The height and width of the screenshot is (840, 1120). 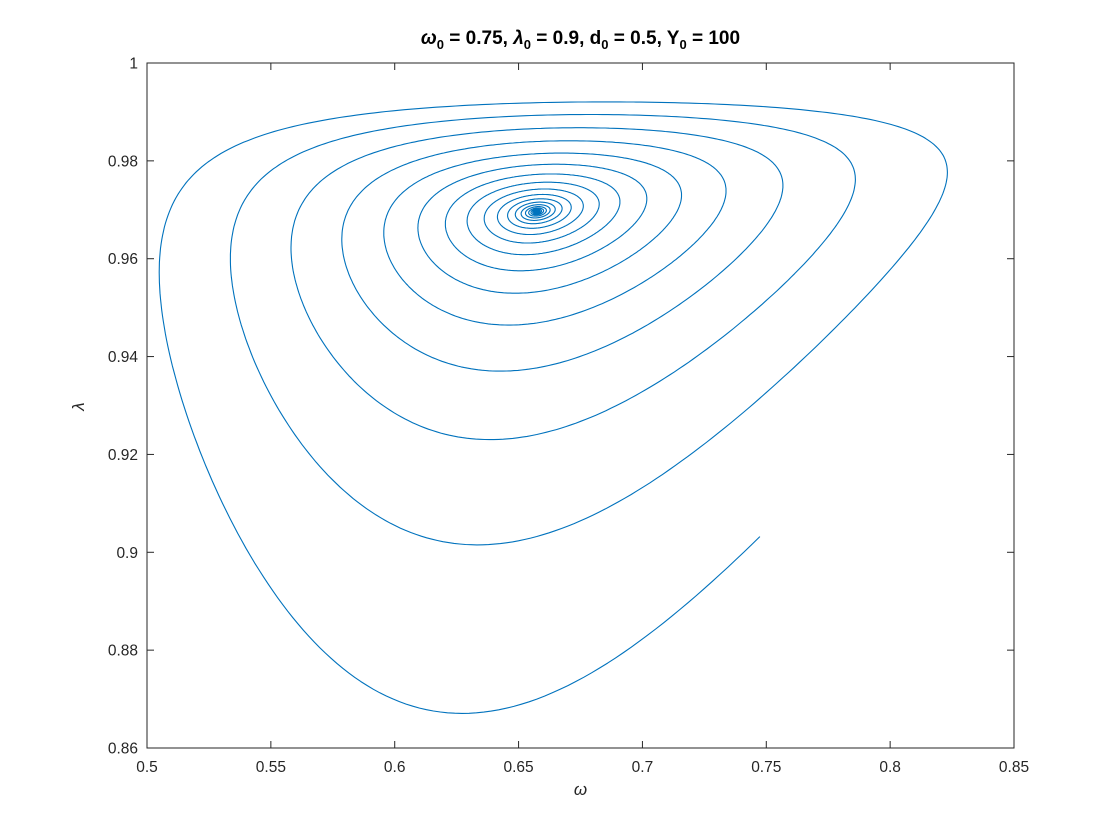 I want to click on title-text: λ, so click(x=518, y=38).